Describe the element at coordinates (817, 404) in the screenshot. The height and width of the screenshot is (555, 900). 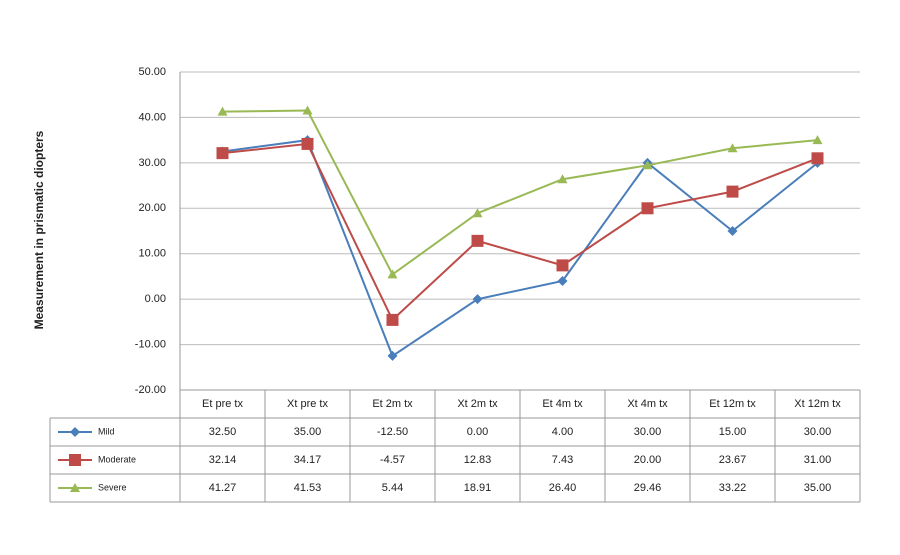
I see `x-tick-label: Xt 12m tx` at that location.